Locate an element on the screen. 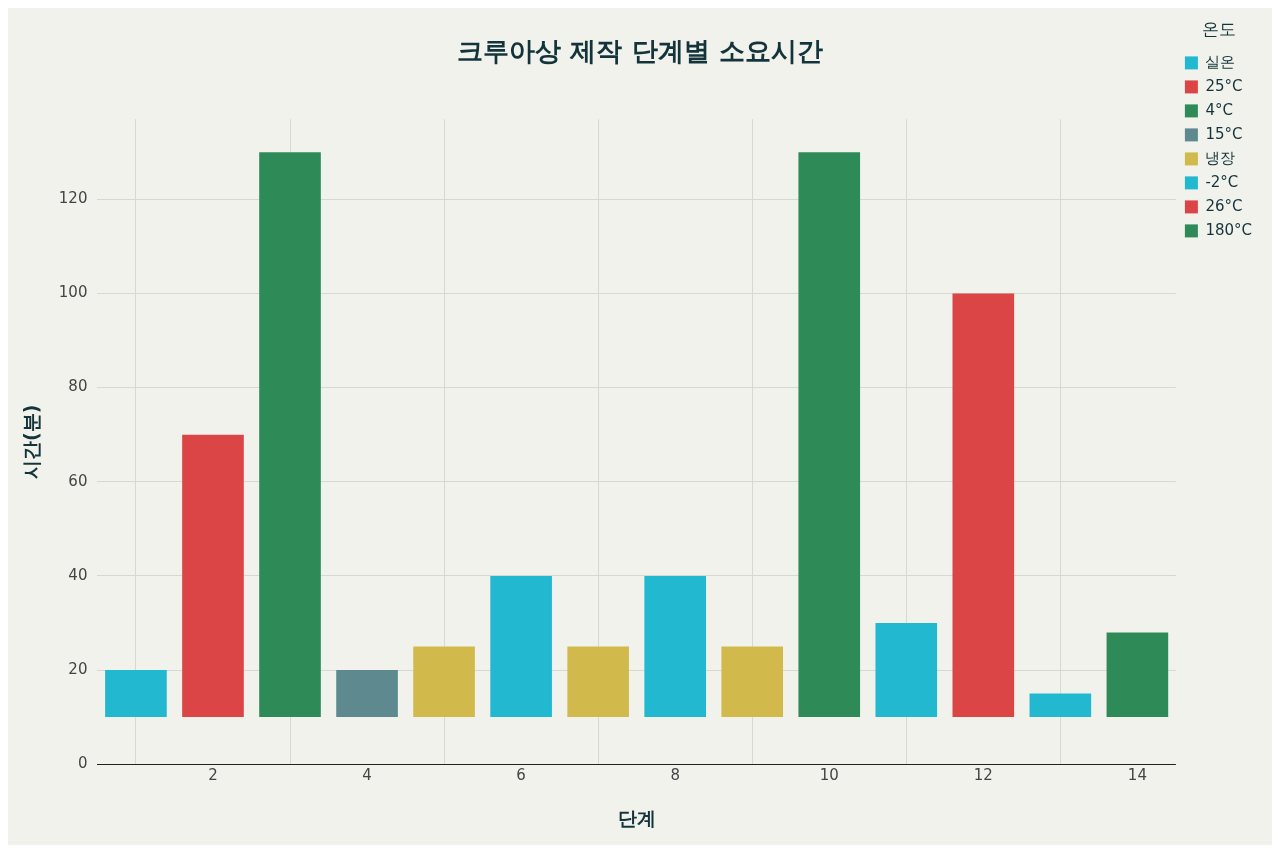  x-axis-title: 단계 is located at coordinates (636, 817).